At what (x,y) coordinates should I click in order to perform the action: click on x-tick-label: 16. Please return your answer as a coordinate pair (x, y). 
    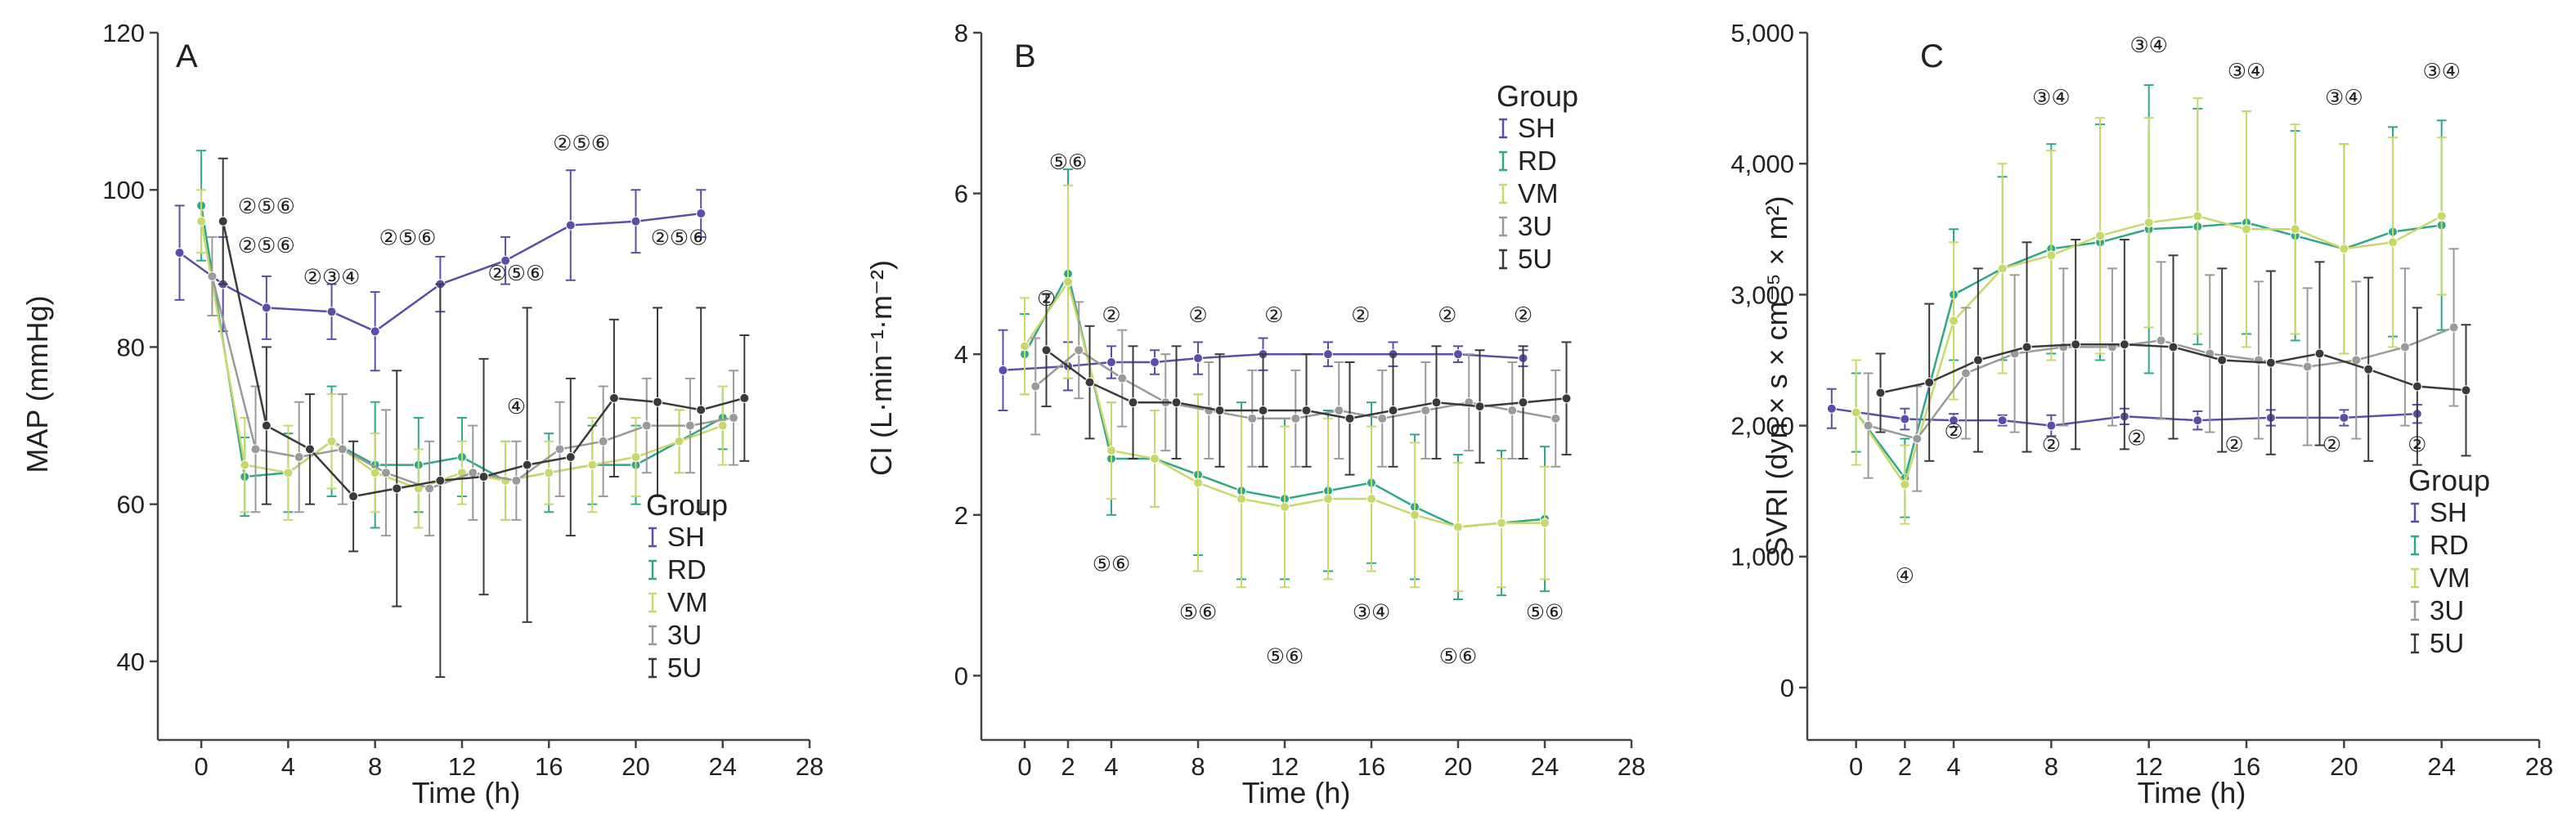
    Looking at the image, I should click on (1371, 767).